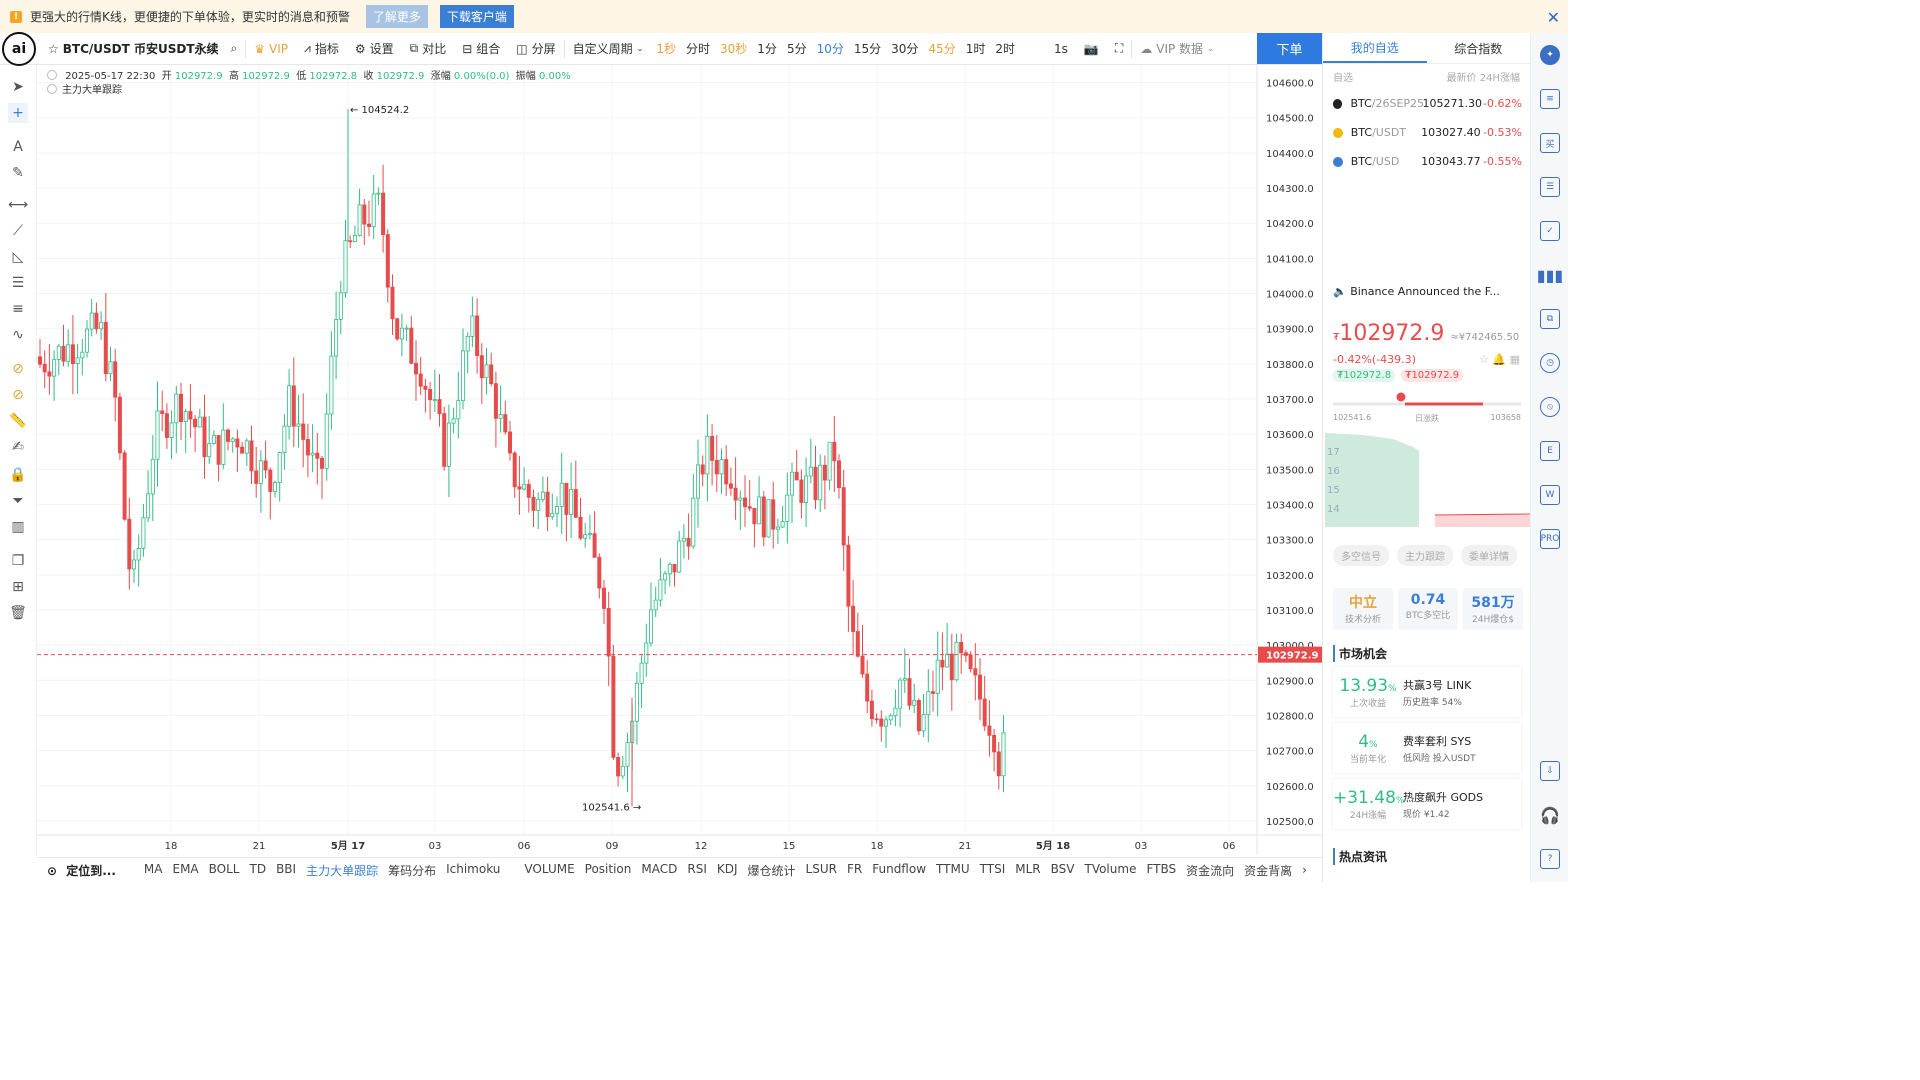 This screenshot has width=1920, height=1080. What do you see at coordinates (1514, 359) in the screenshot?
I see `grid-icon: ▦` at bounding box center [1514, 359].